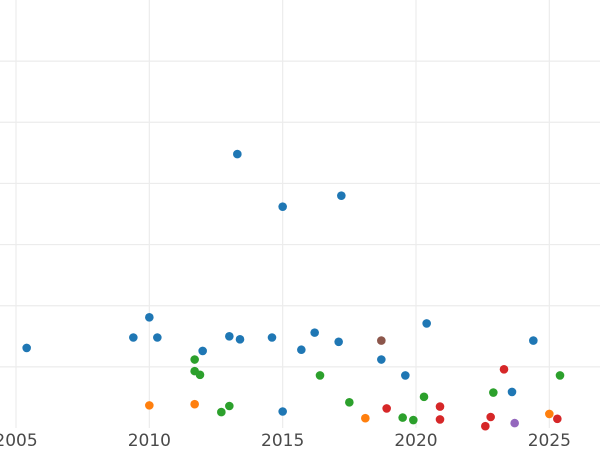 Image resolution: width=600 pixels, height=450 pixels. What do you see at coordinates (415, 440) in the screenshot?
I see `x-tick-label: 2020` at bounding box center [415, 440].